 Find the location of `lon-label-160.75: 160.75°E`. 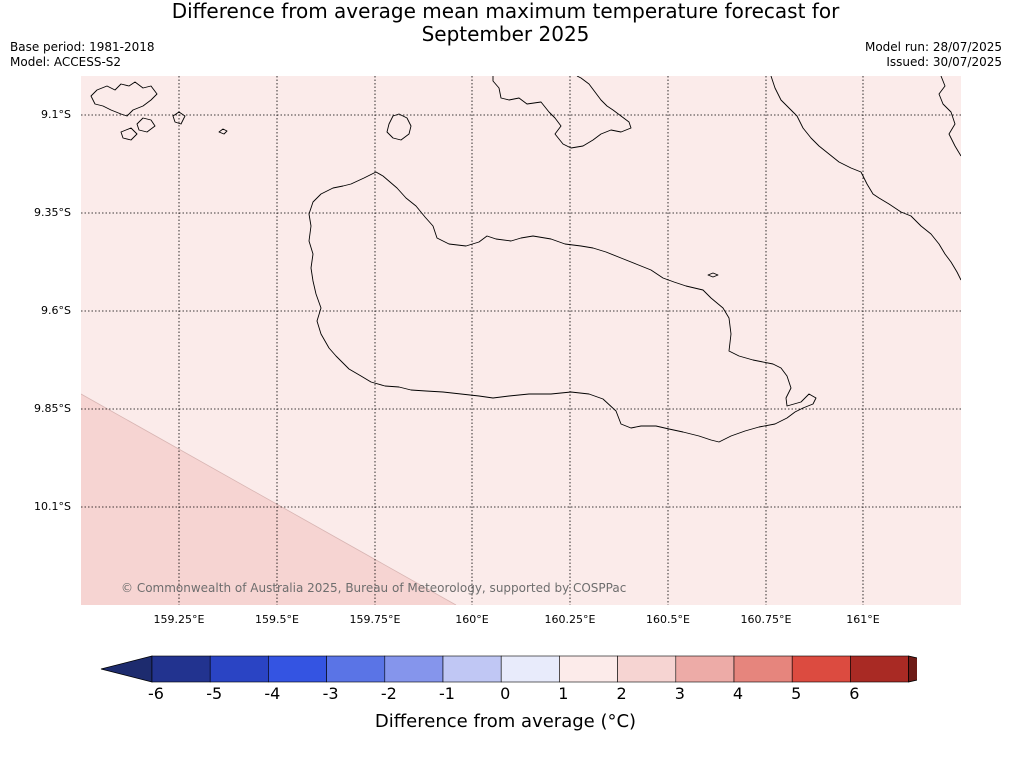

lon-label-160.75: 160.75°E is located at coordinates (766, 619).